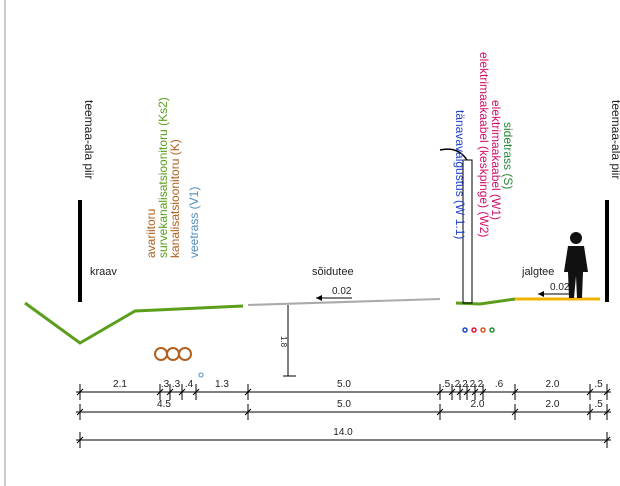  What do you see at coordinates (163, 177) in the screenshot?
I see `utility-label: survekanalisatsioonitoru (Ks2)` at bounding box center [163, 177].